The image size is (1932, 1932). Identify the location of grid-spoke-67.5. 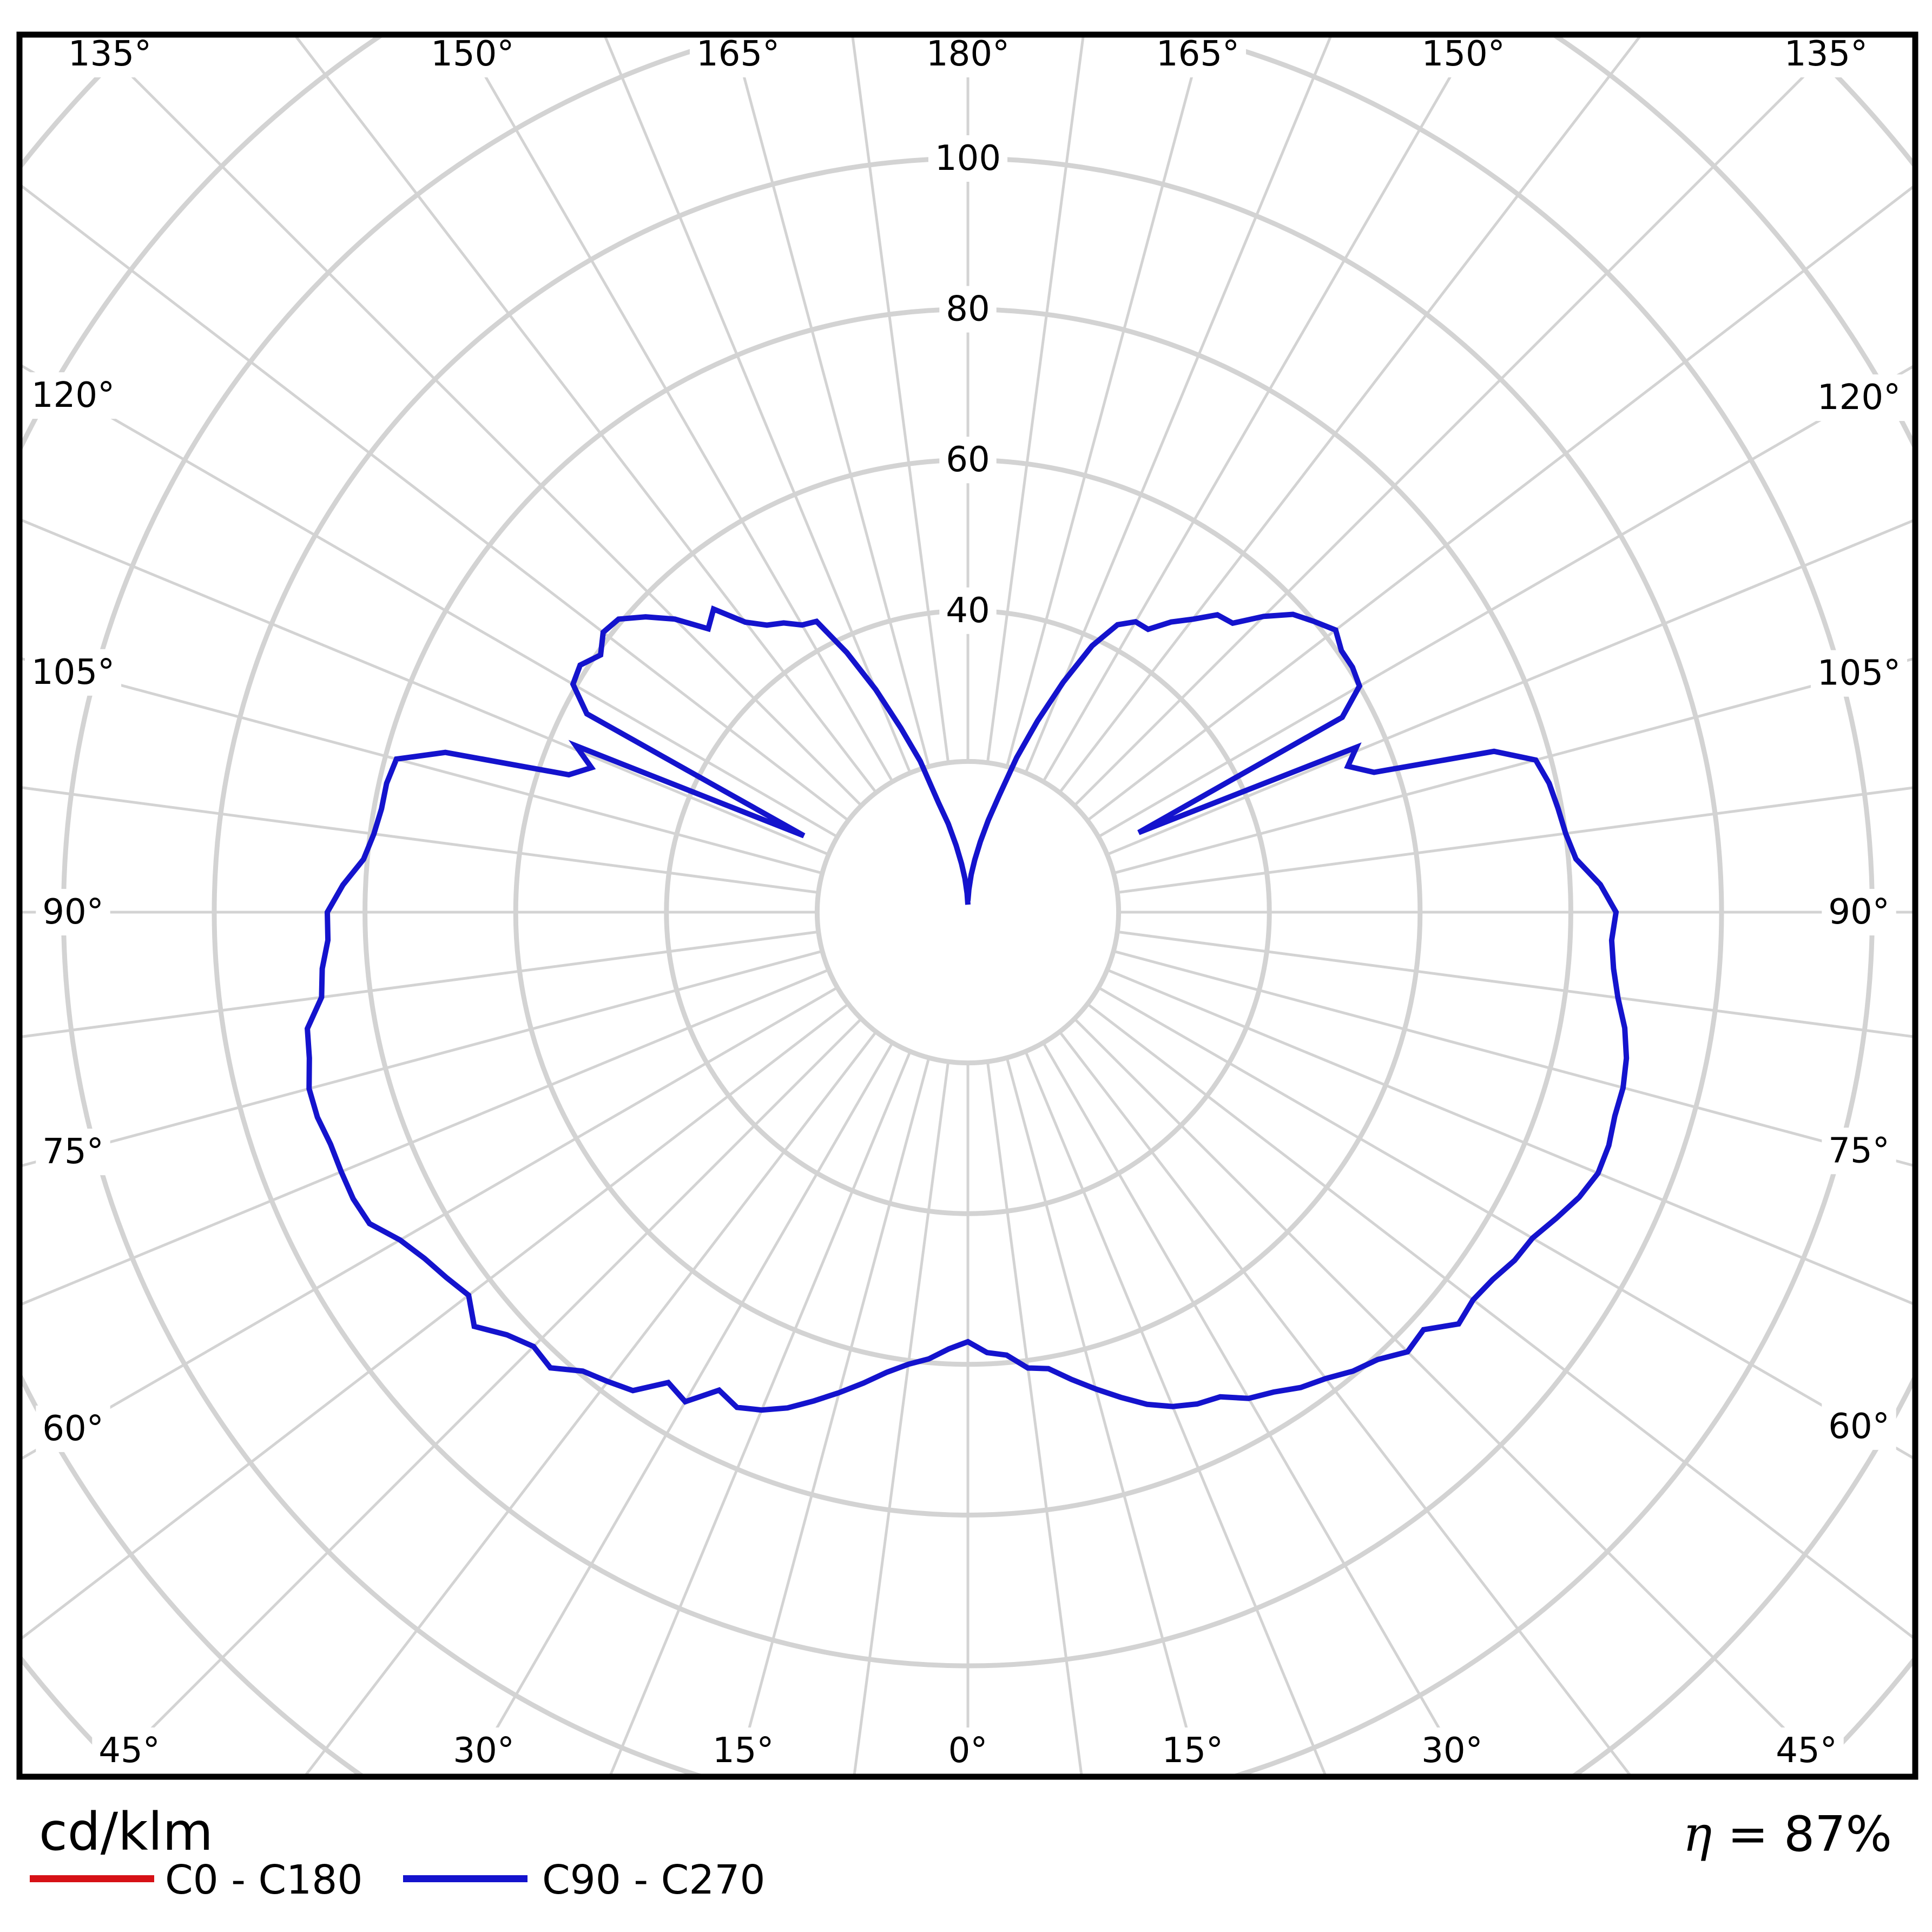
(1511, 1137).